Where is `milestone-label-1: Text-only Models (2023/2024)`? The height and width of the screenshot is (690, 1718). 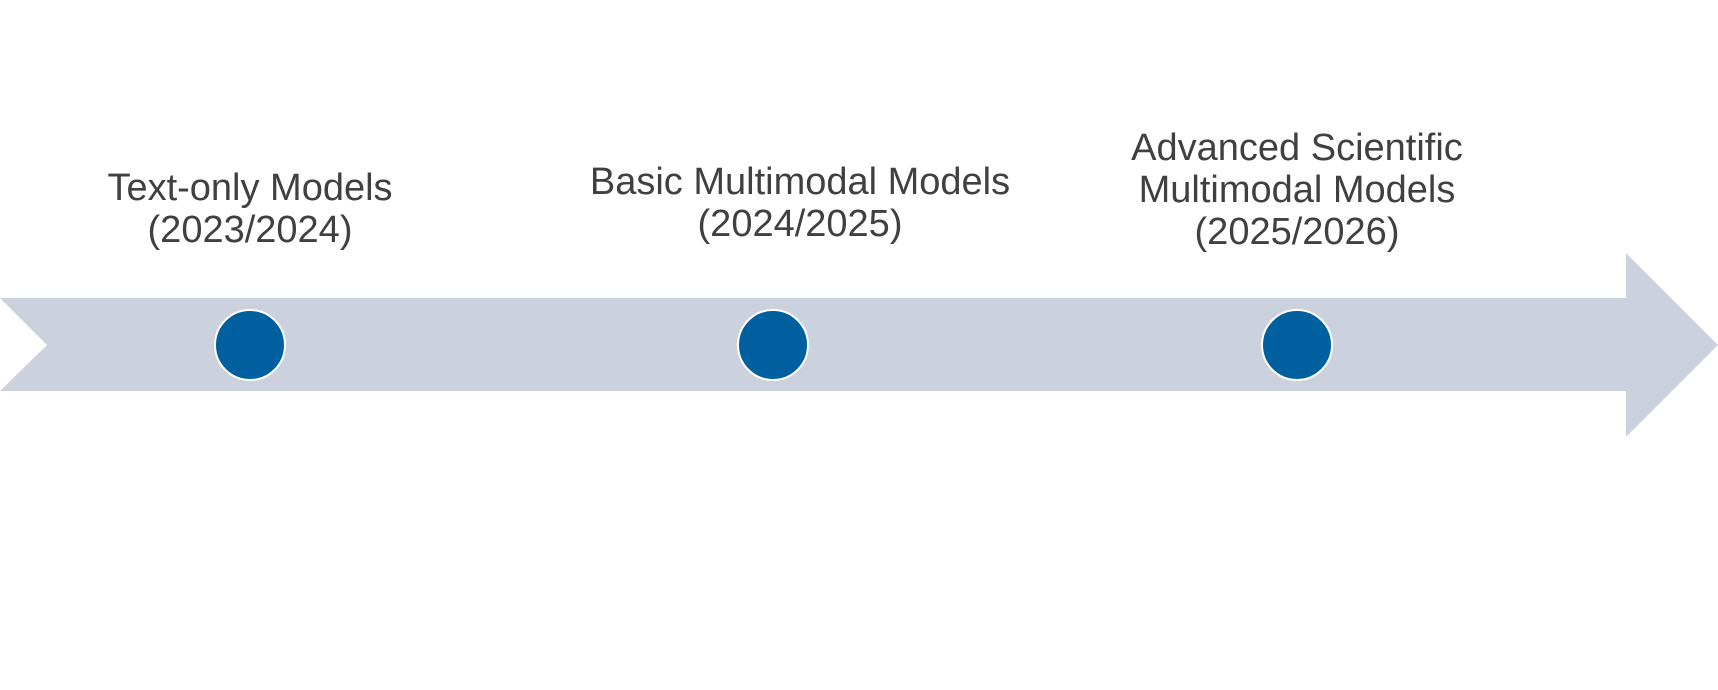 milestone-label-1: Text-only Models (2023/2024) is located at coordinates (265, 209).